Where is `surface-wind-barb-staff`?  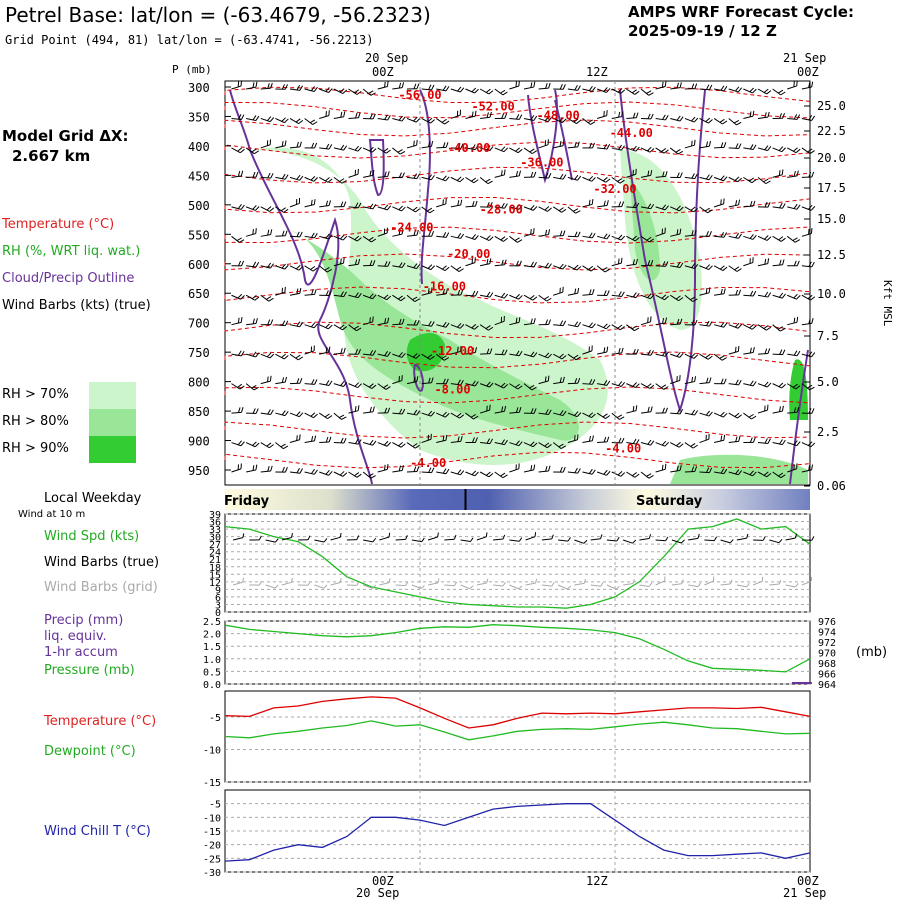 surface-wind-barb-staff is located at coordinates (644, 539).